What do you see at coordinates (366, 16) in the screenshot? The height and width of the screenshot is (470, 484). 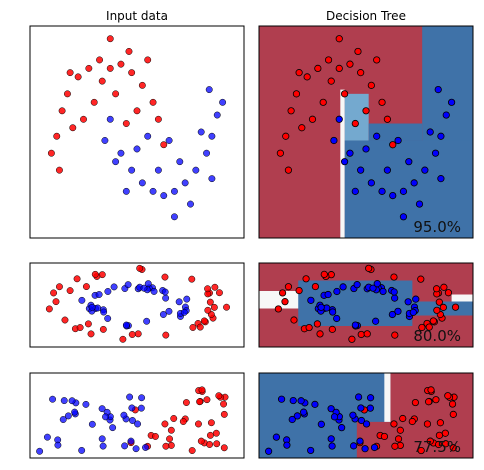 I see `panel-title: Decision Tree` at bounding box center [366, 16].